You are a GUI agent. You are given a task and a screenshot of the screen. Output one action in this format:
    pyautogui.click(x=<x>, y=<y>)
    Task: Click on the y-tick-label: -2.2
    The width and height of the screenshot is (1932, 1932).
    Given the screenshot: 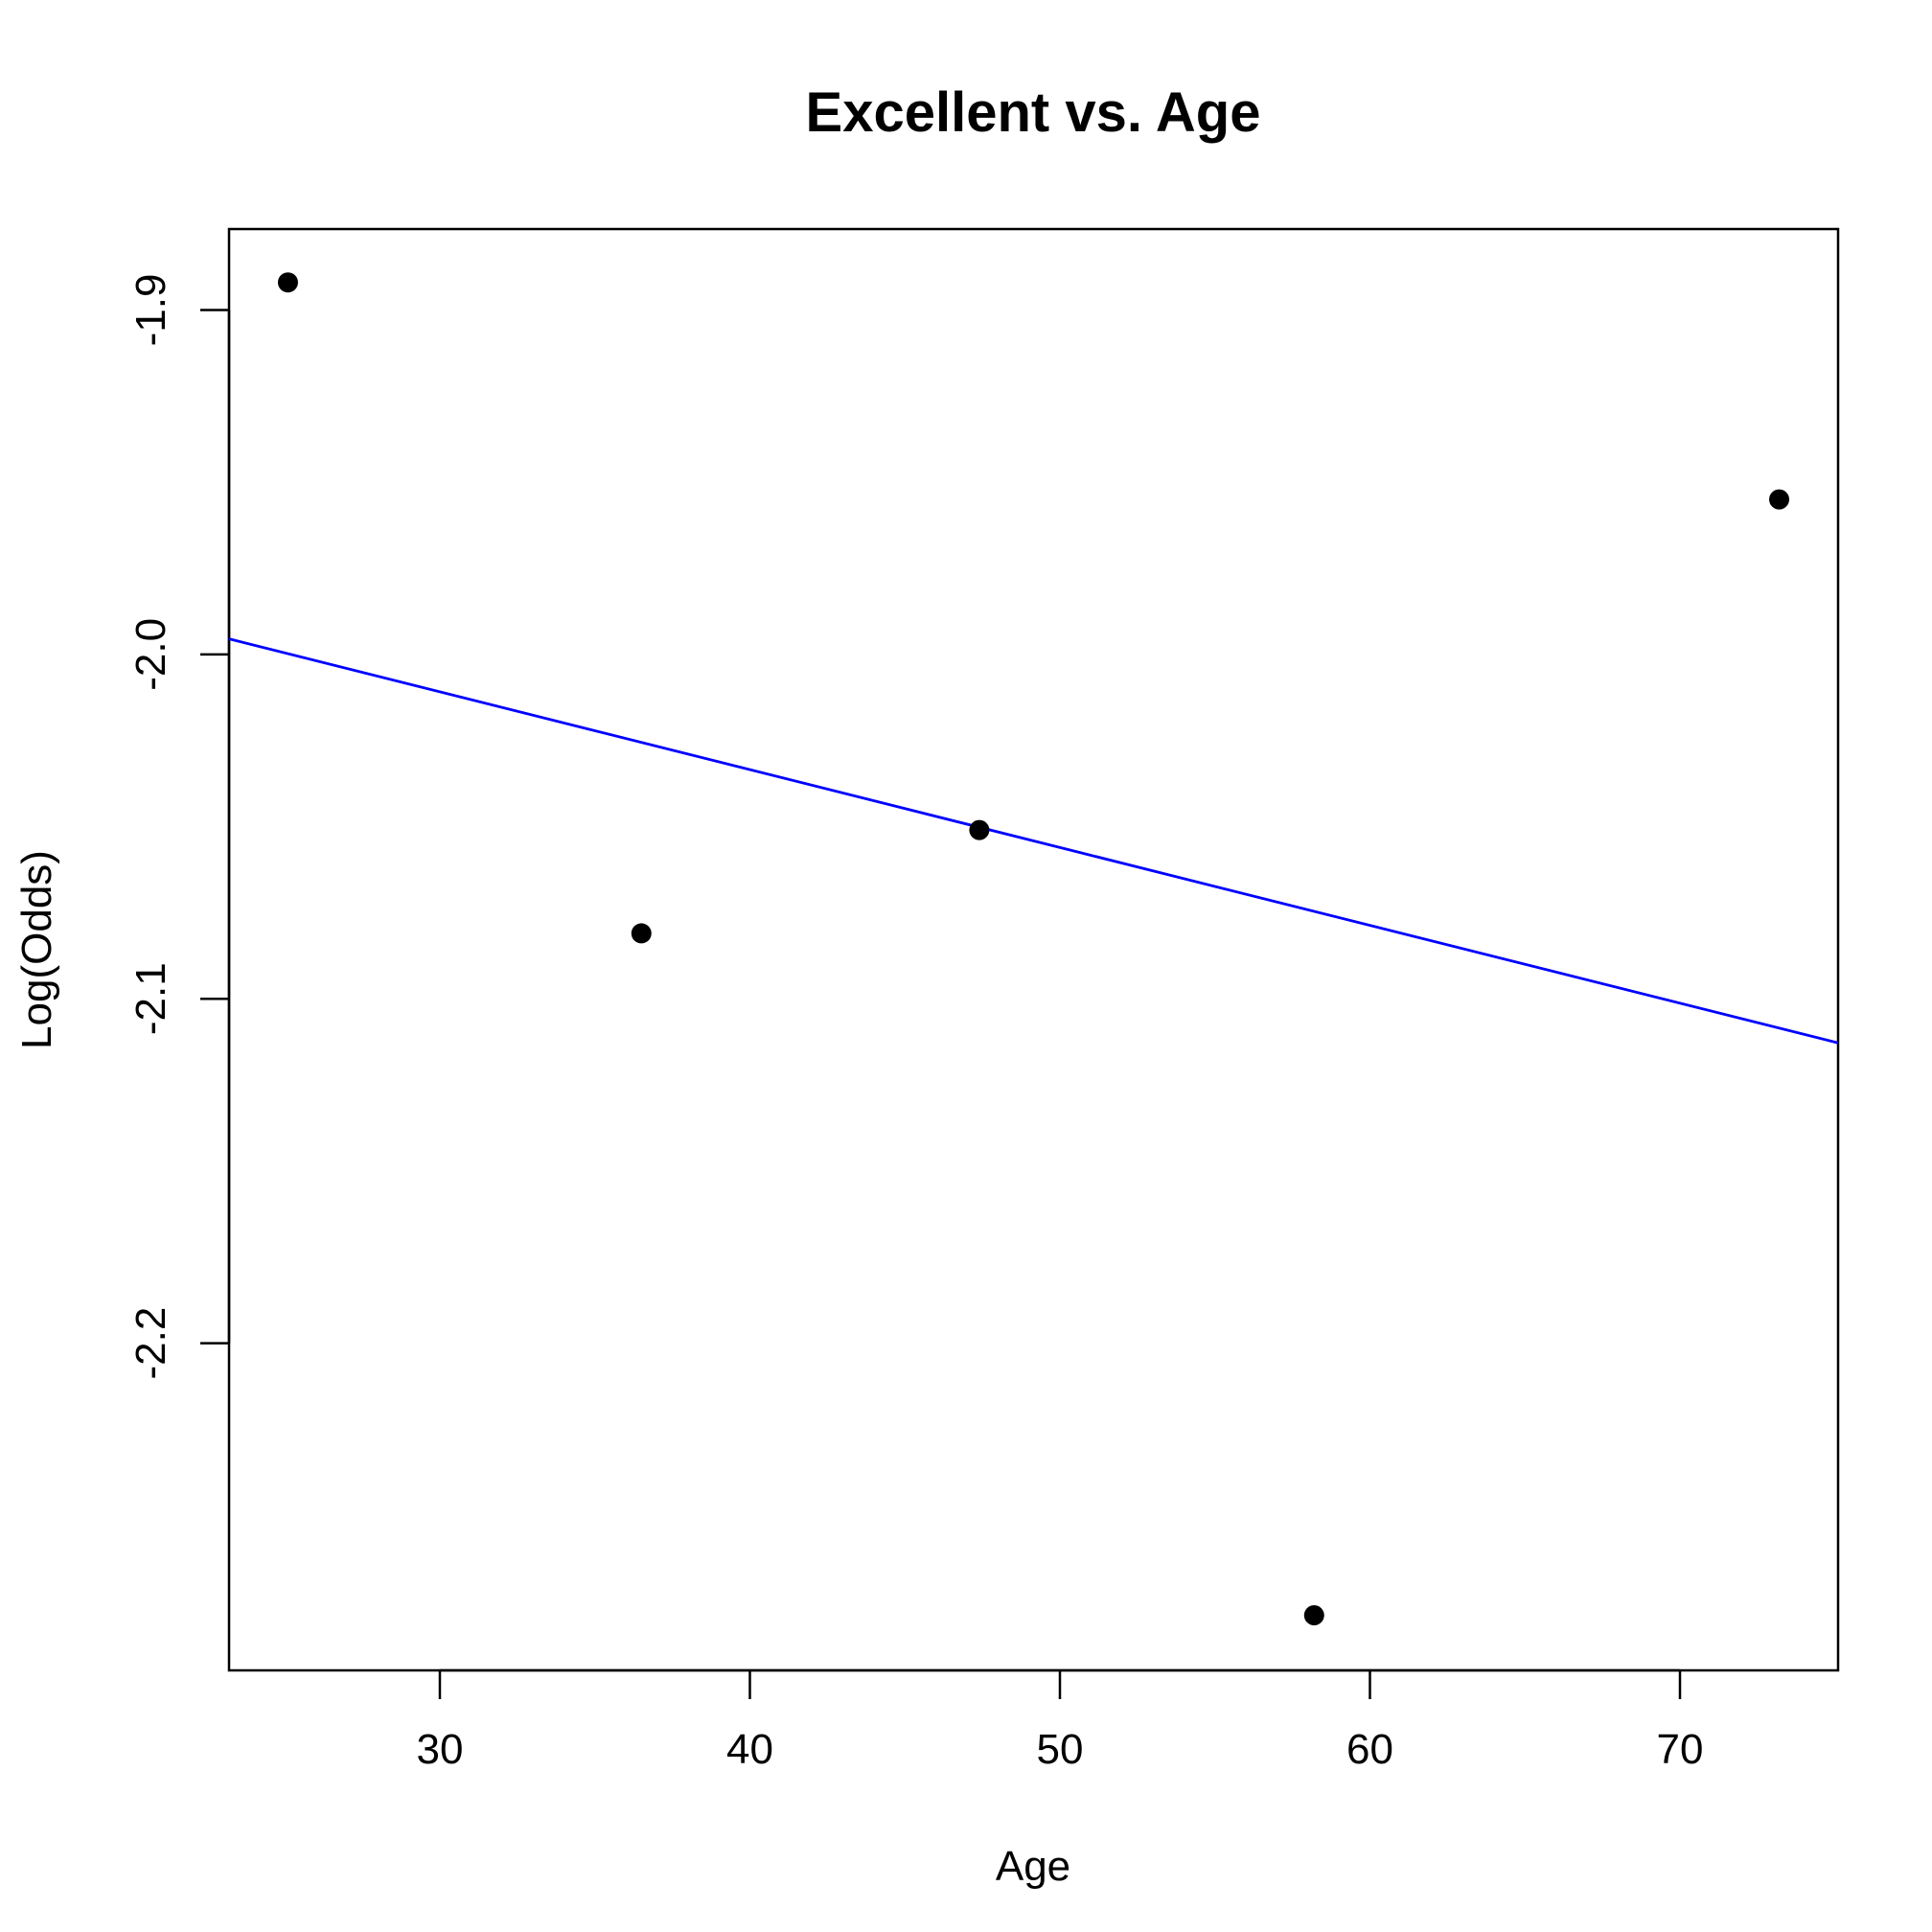 What is the action you would take?
    pyautogui.click(x=150, y=1343)
    